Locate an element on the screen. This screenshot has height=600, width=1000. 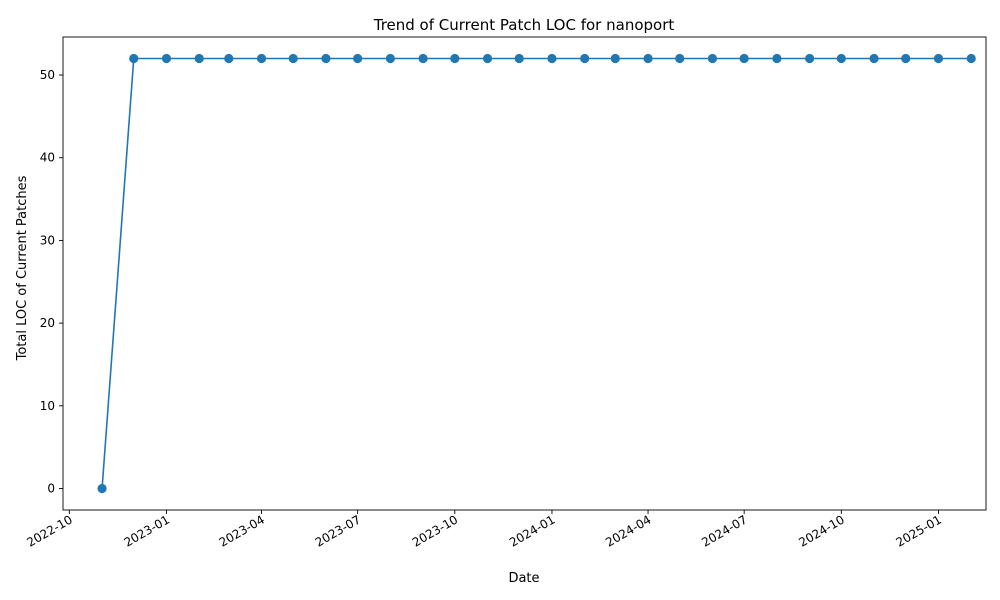
x-tick-label: 2022-10 is located at coordinates (49, 530).